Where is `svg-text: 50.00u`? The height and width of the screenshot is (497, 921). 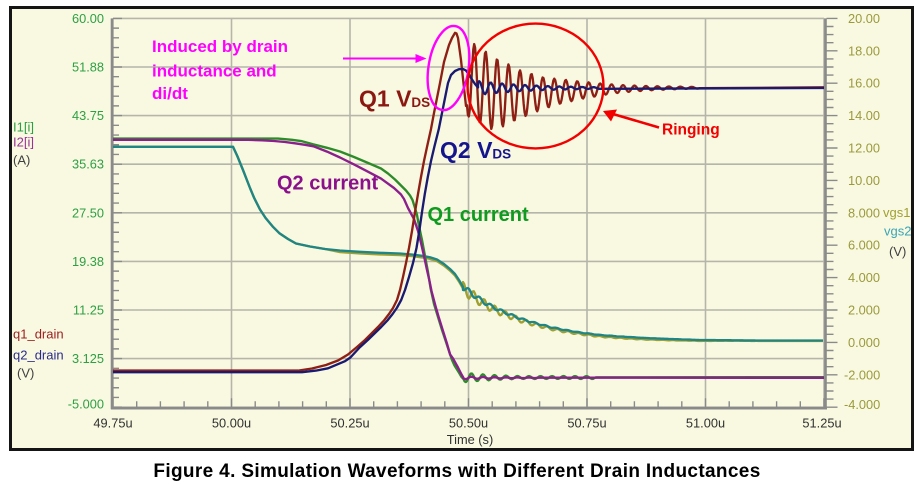 svg-text: 50.00u is located at coordinates (231, 423).